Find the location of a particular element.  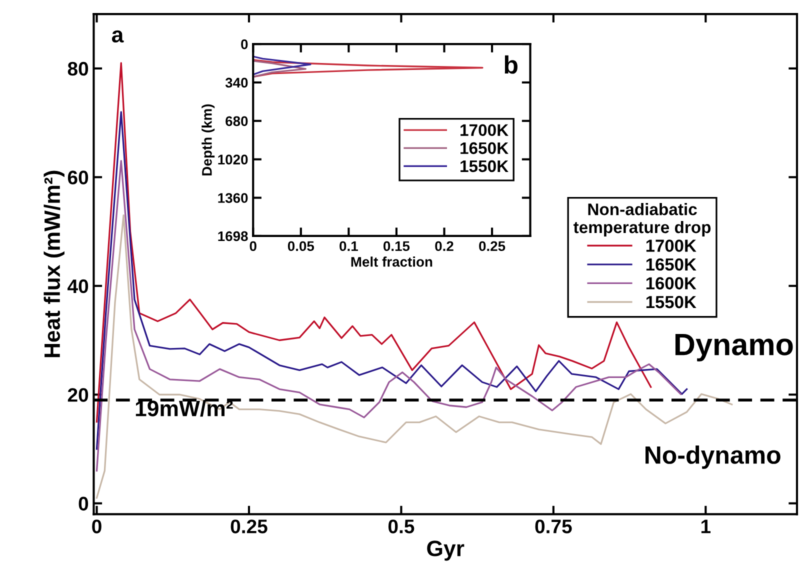

x-tick-label: 0.5 is located at coordinates (401, 527).